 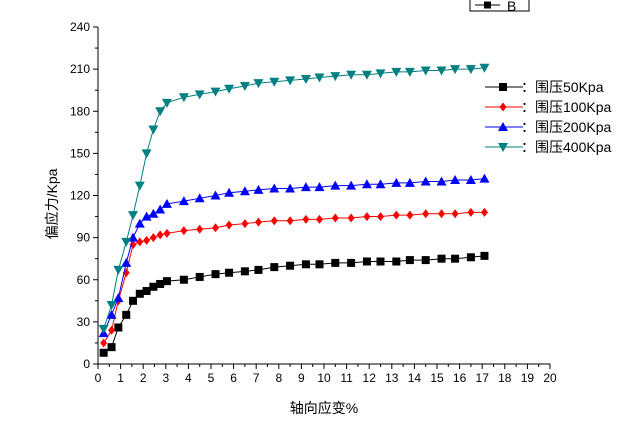 I want to click on x-tick-label: 7, so click(x=256, y=378).